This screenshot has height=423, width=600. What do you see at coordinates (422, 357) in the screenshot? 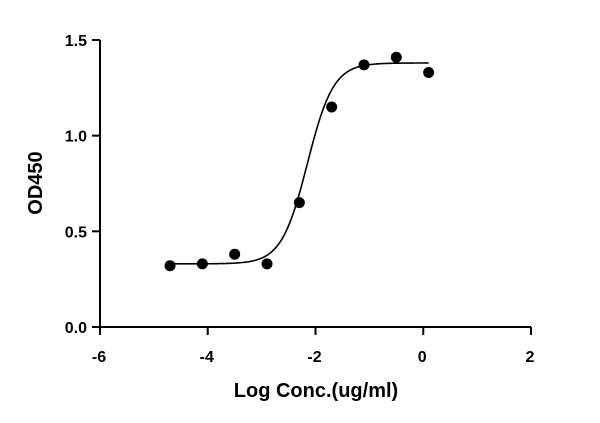
I see `x-tick-label: 0` at bounding box center [422, 357].